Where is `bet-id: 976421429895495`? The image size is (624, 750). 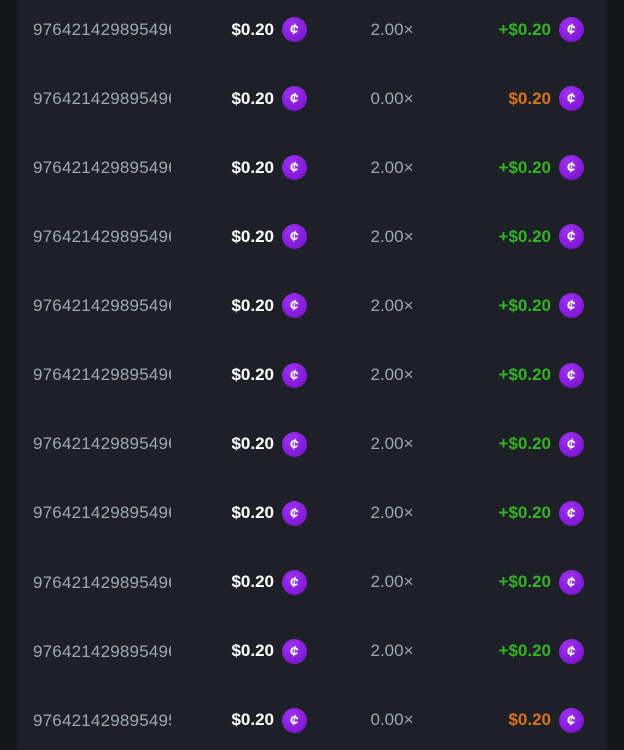 bet-id: 976421429895495 is located at coordinates (117, 720).